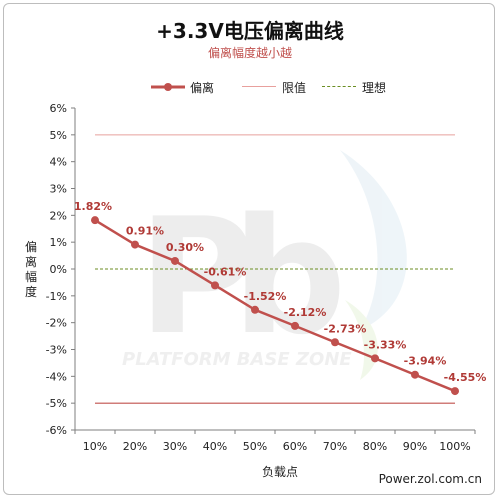  What do you see at coordinates (30, 277) in the screenshot?
I see `y-axis-label-char: 幅` at bounding box center [30, 277].